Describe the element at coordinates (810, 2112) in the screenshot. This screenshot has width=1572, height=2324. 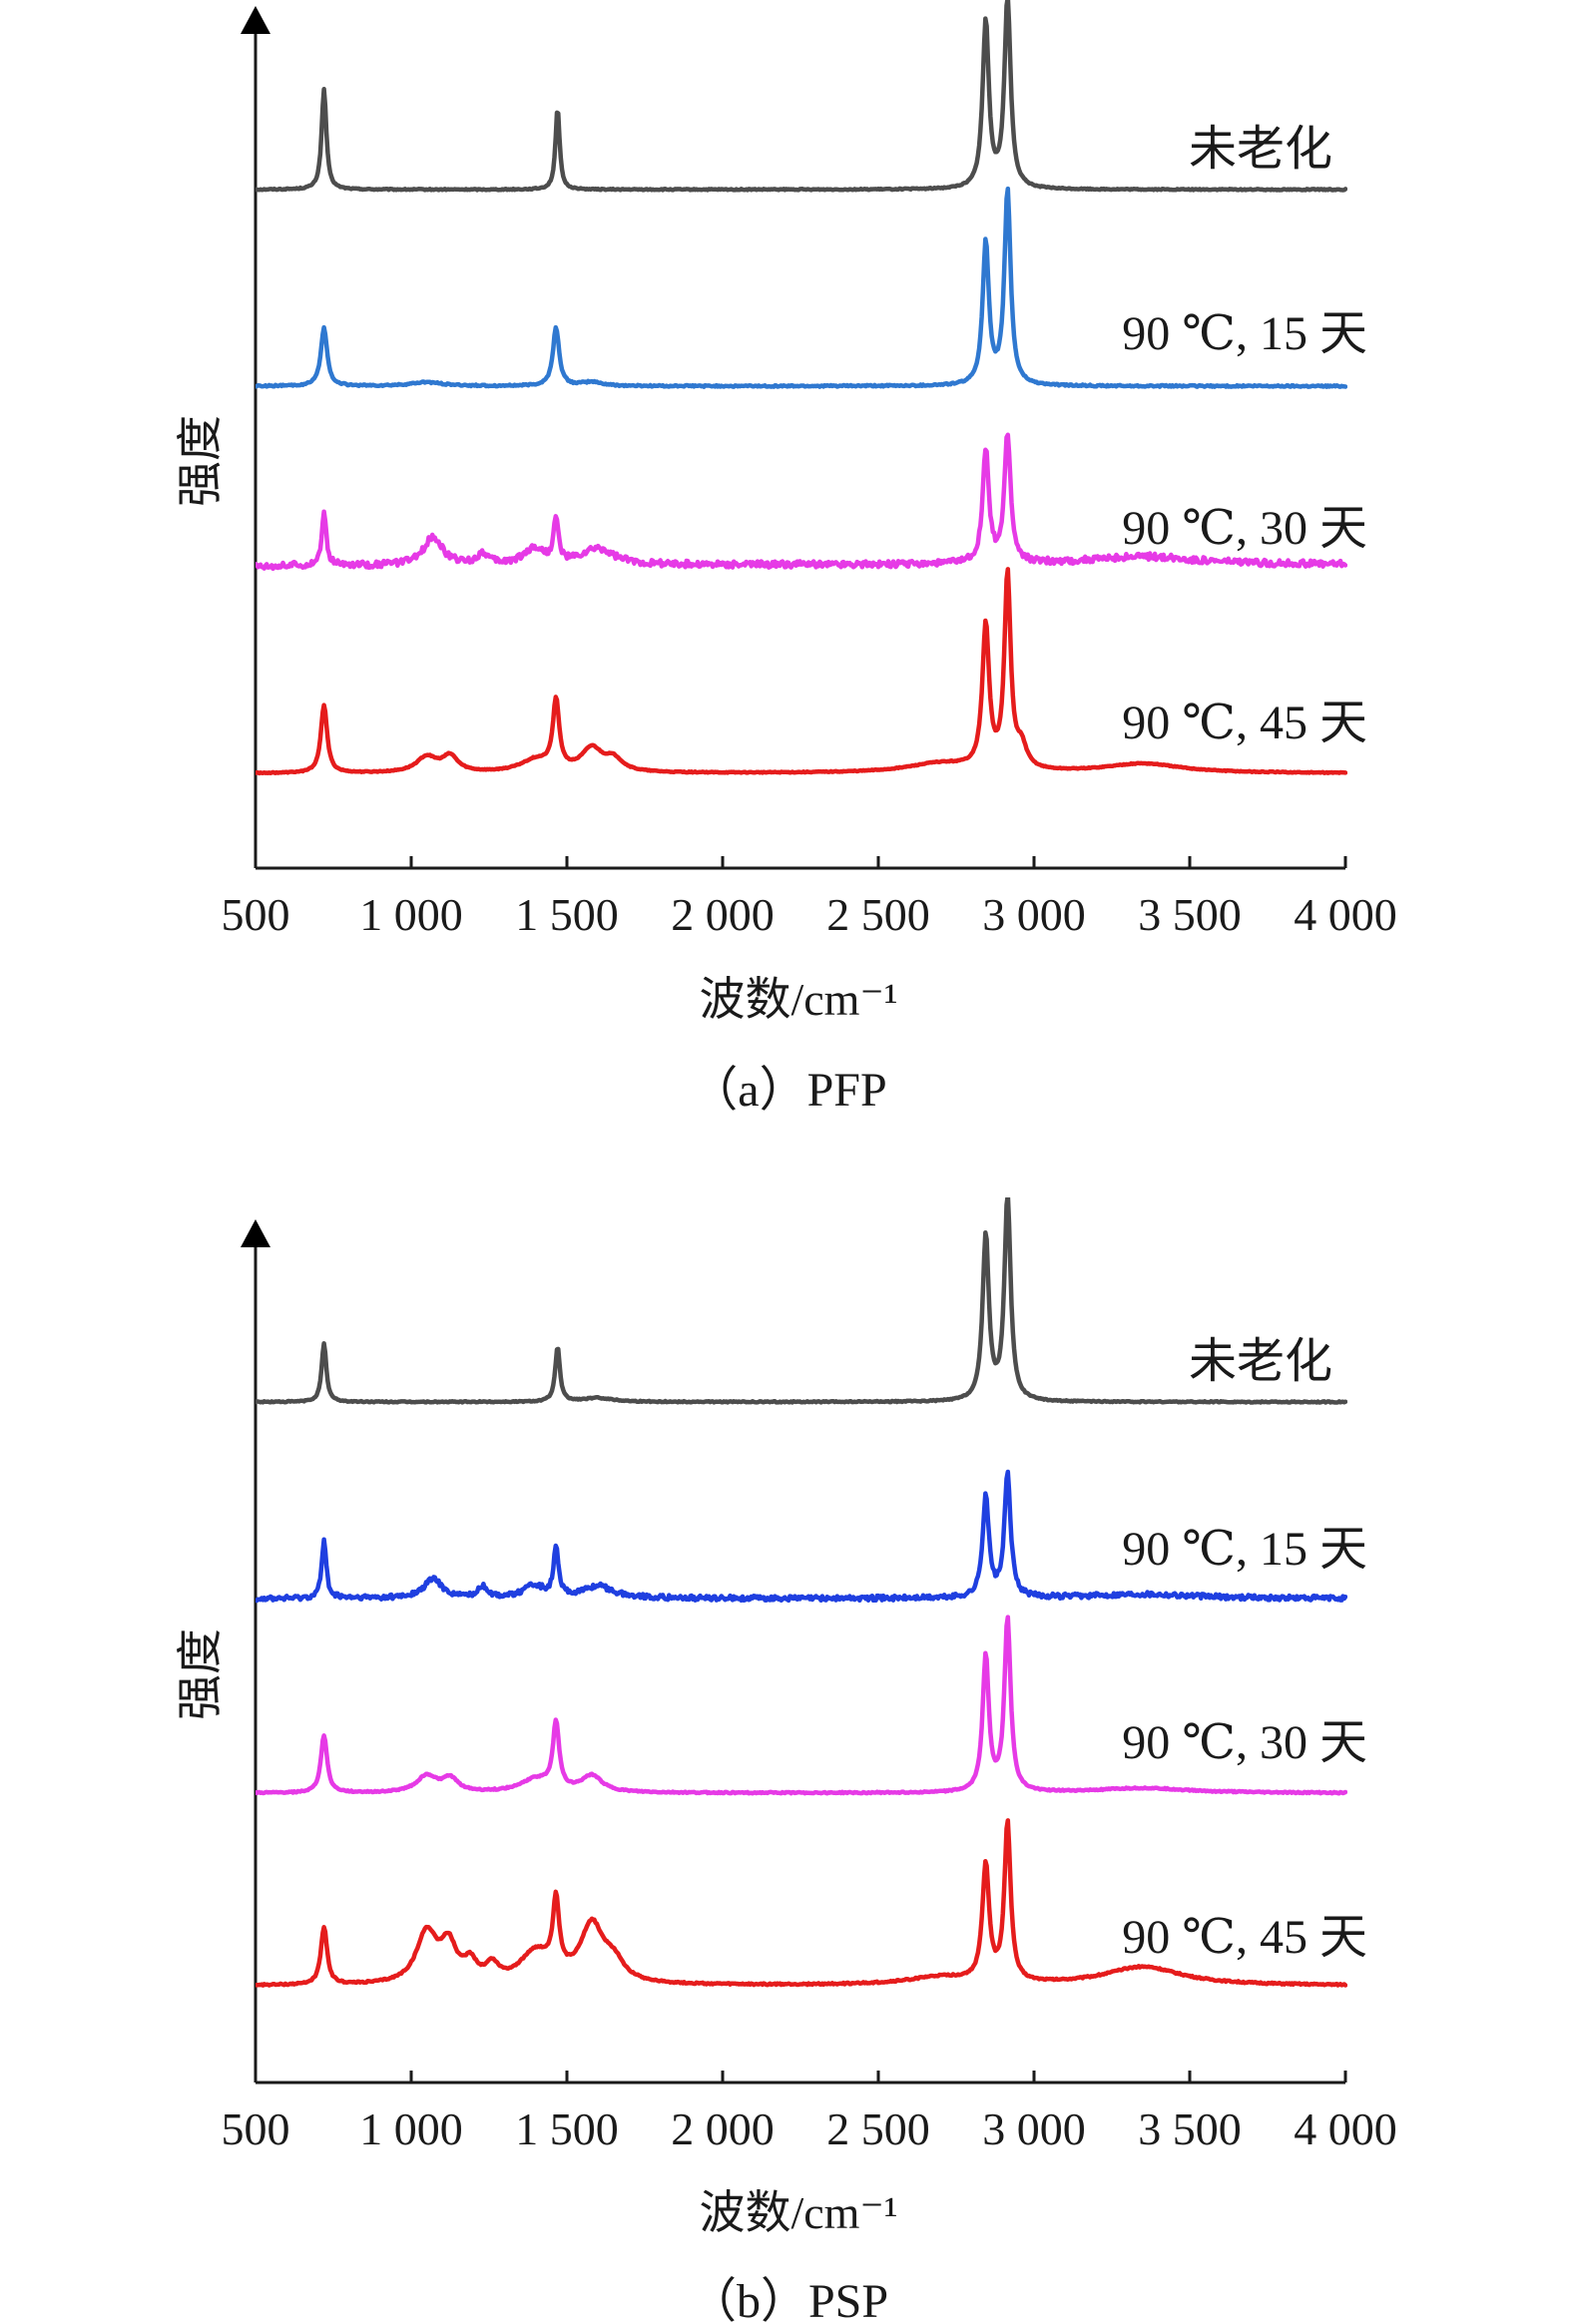
I see `chart-b-x-ticks: 500 1 000 1 500 2 000 2 500 3 000 3 500 4 000` at that location.